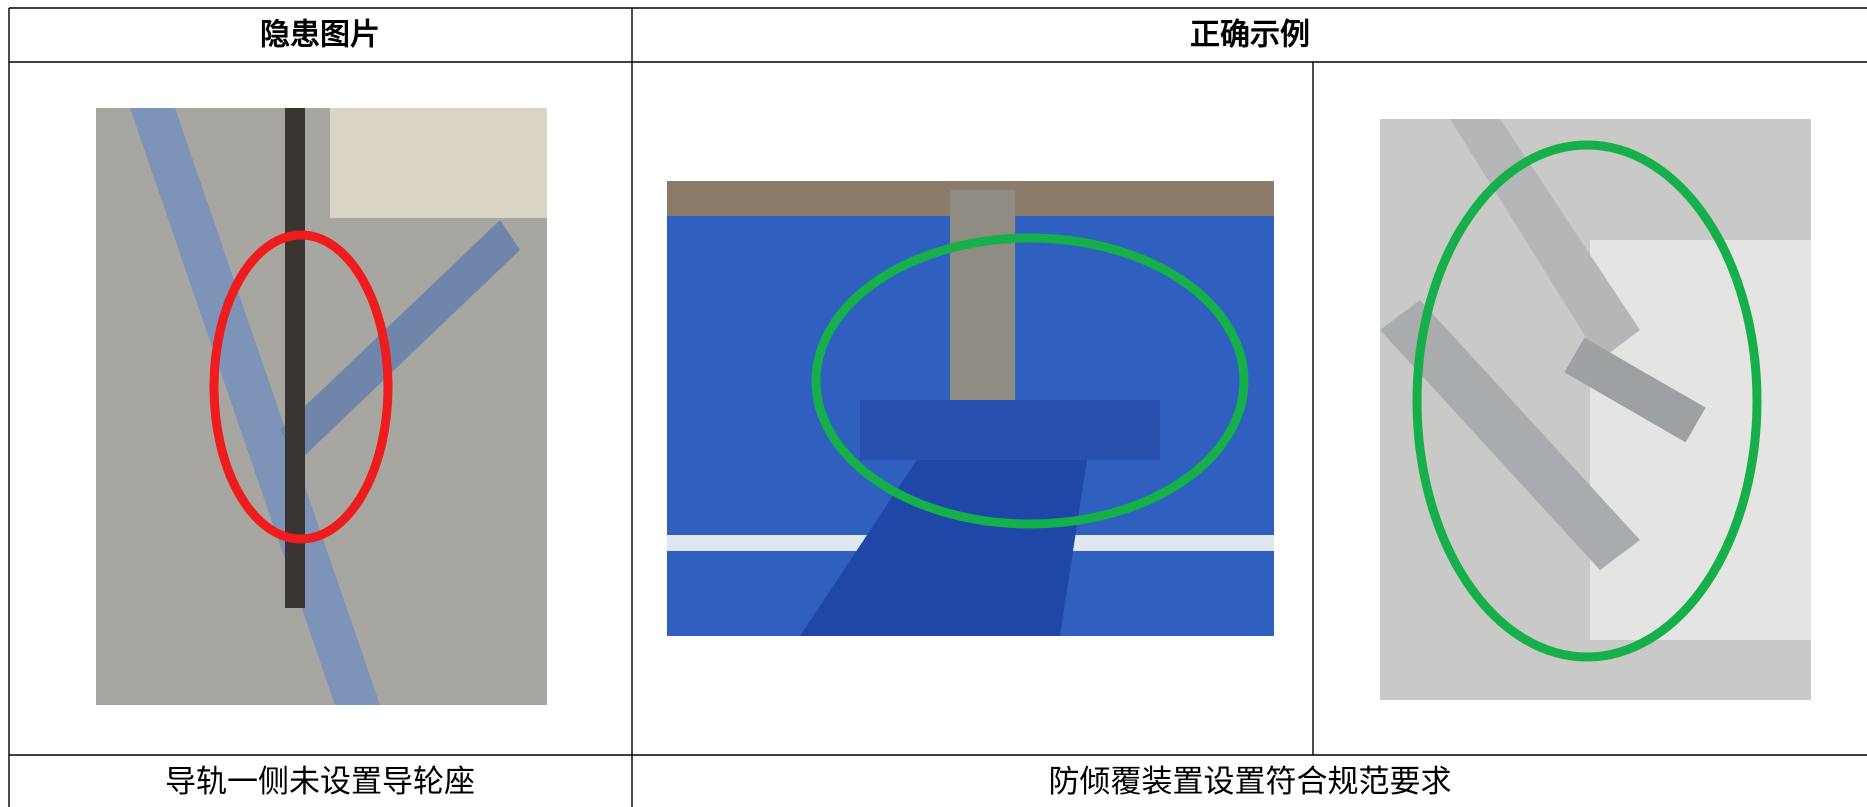  Describe the element at coordinates (1635, 390) in the screenshot. I see `bolt` at that location.